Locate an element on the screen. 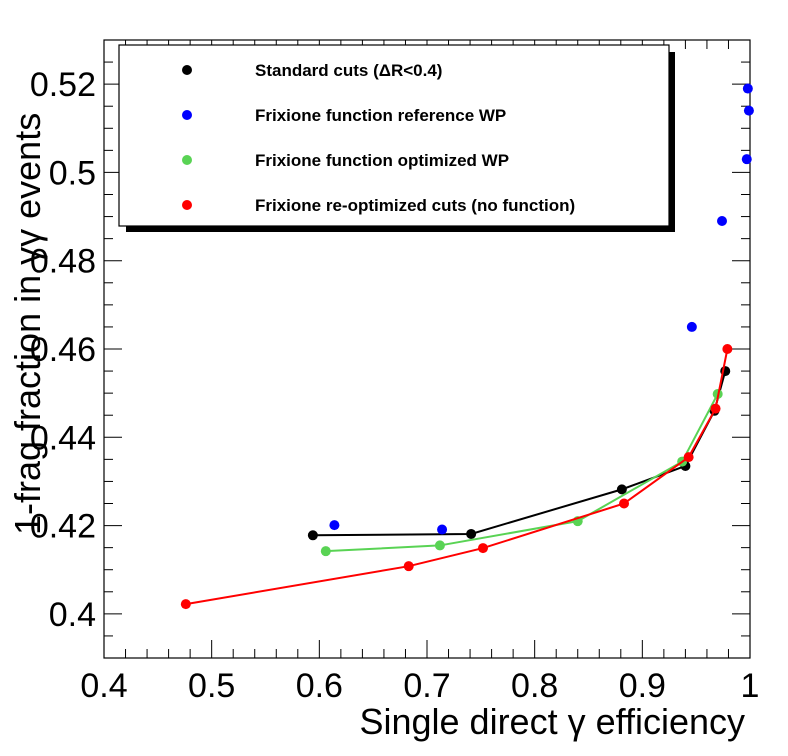  x-tick-label: 0.5 is located at coordinates (211, 686).